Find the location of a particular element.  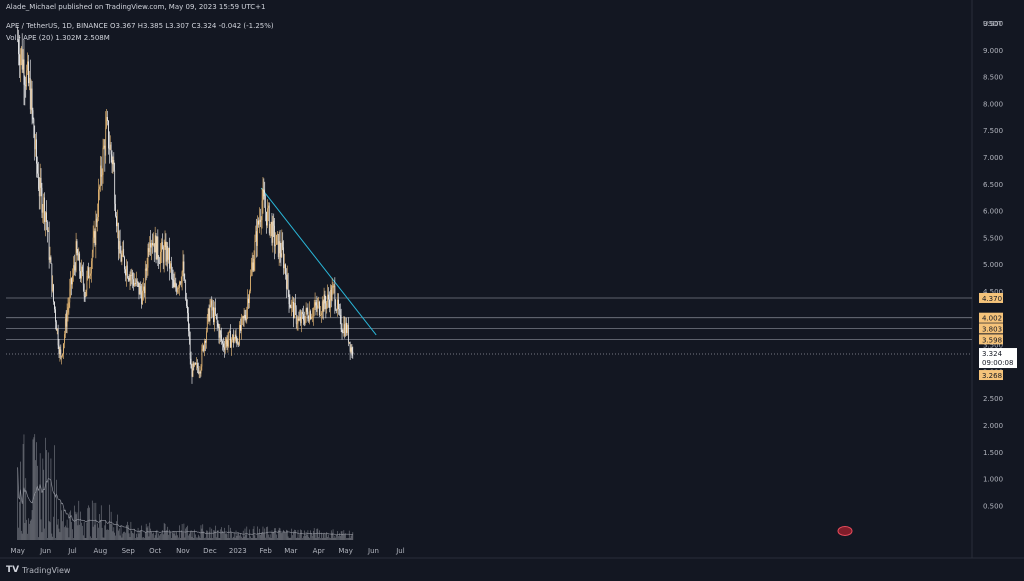

volume-legend: Vol · APE (20) 1.302M 2.508M is located at coordinates (58, 38).